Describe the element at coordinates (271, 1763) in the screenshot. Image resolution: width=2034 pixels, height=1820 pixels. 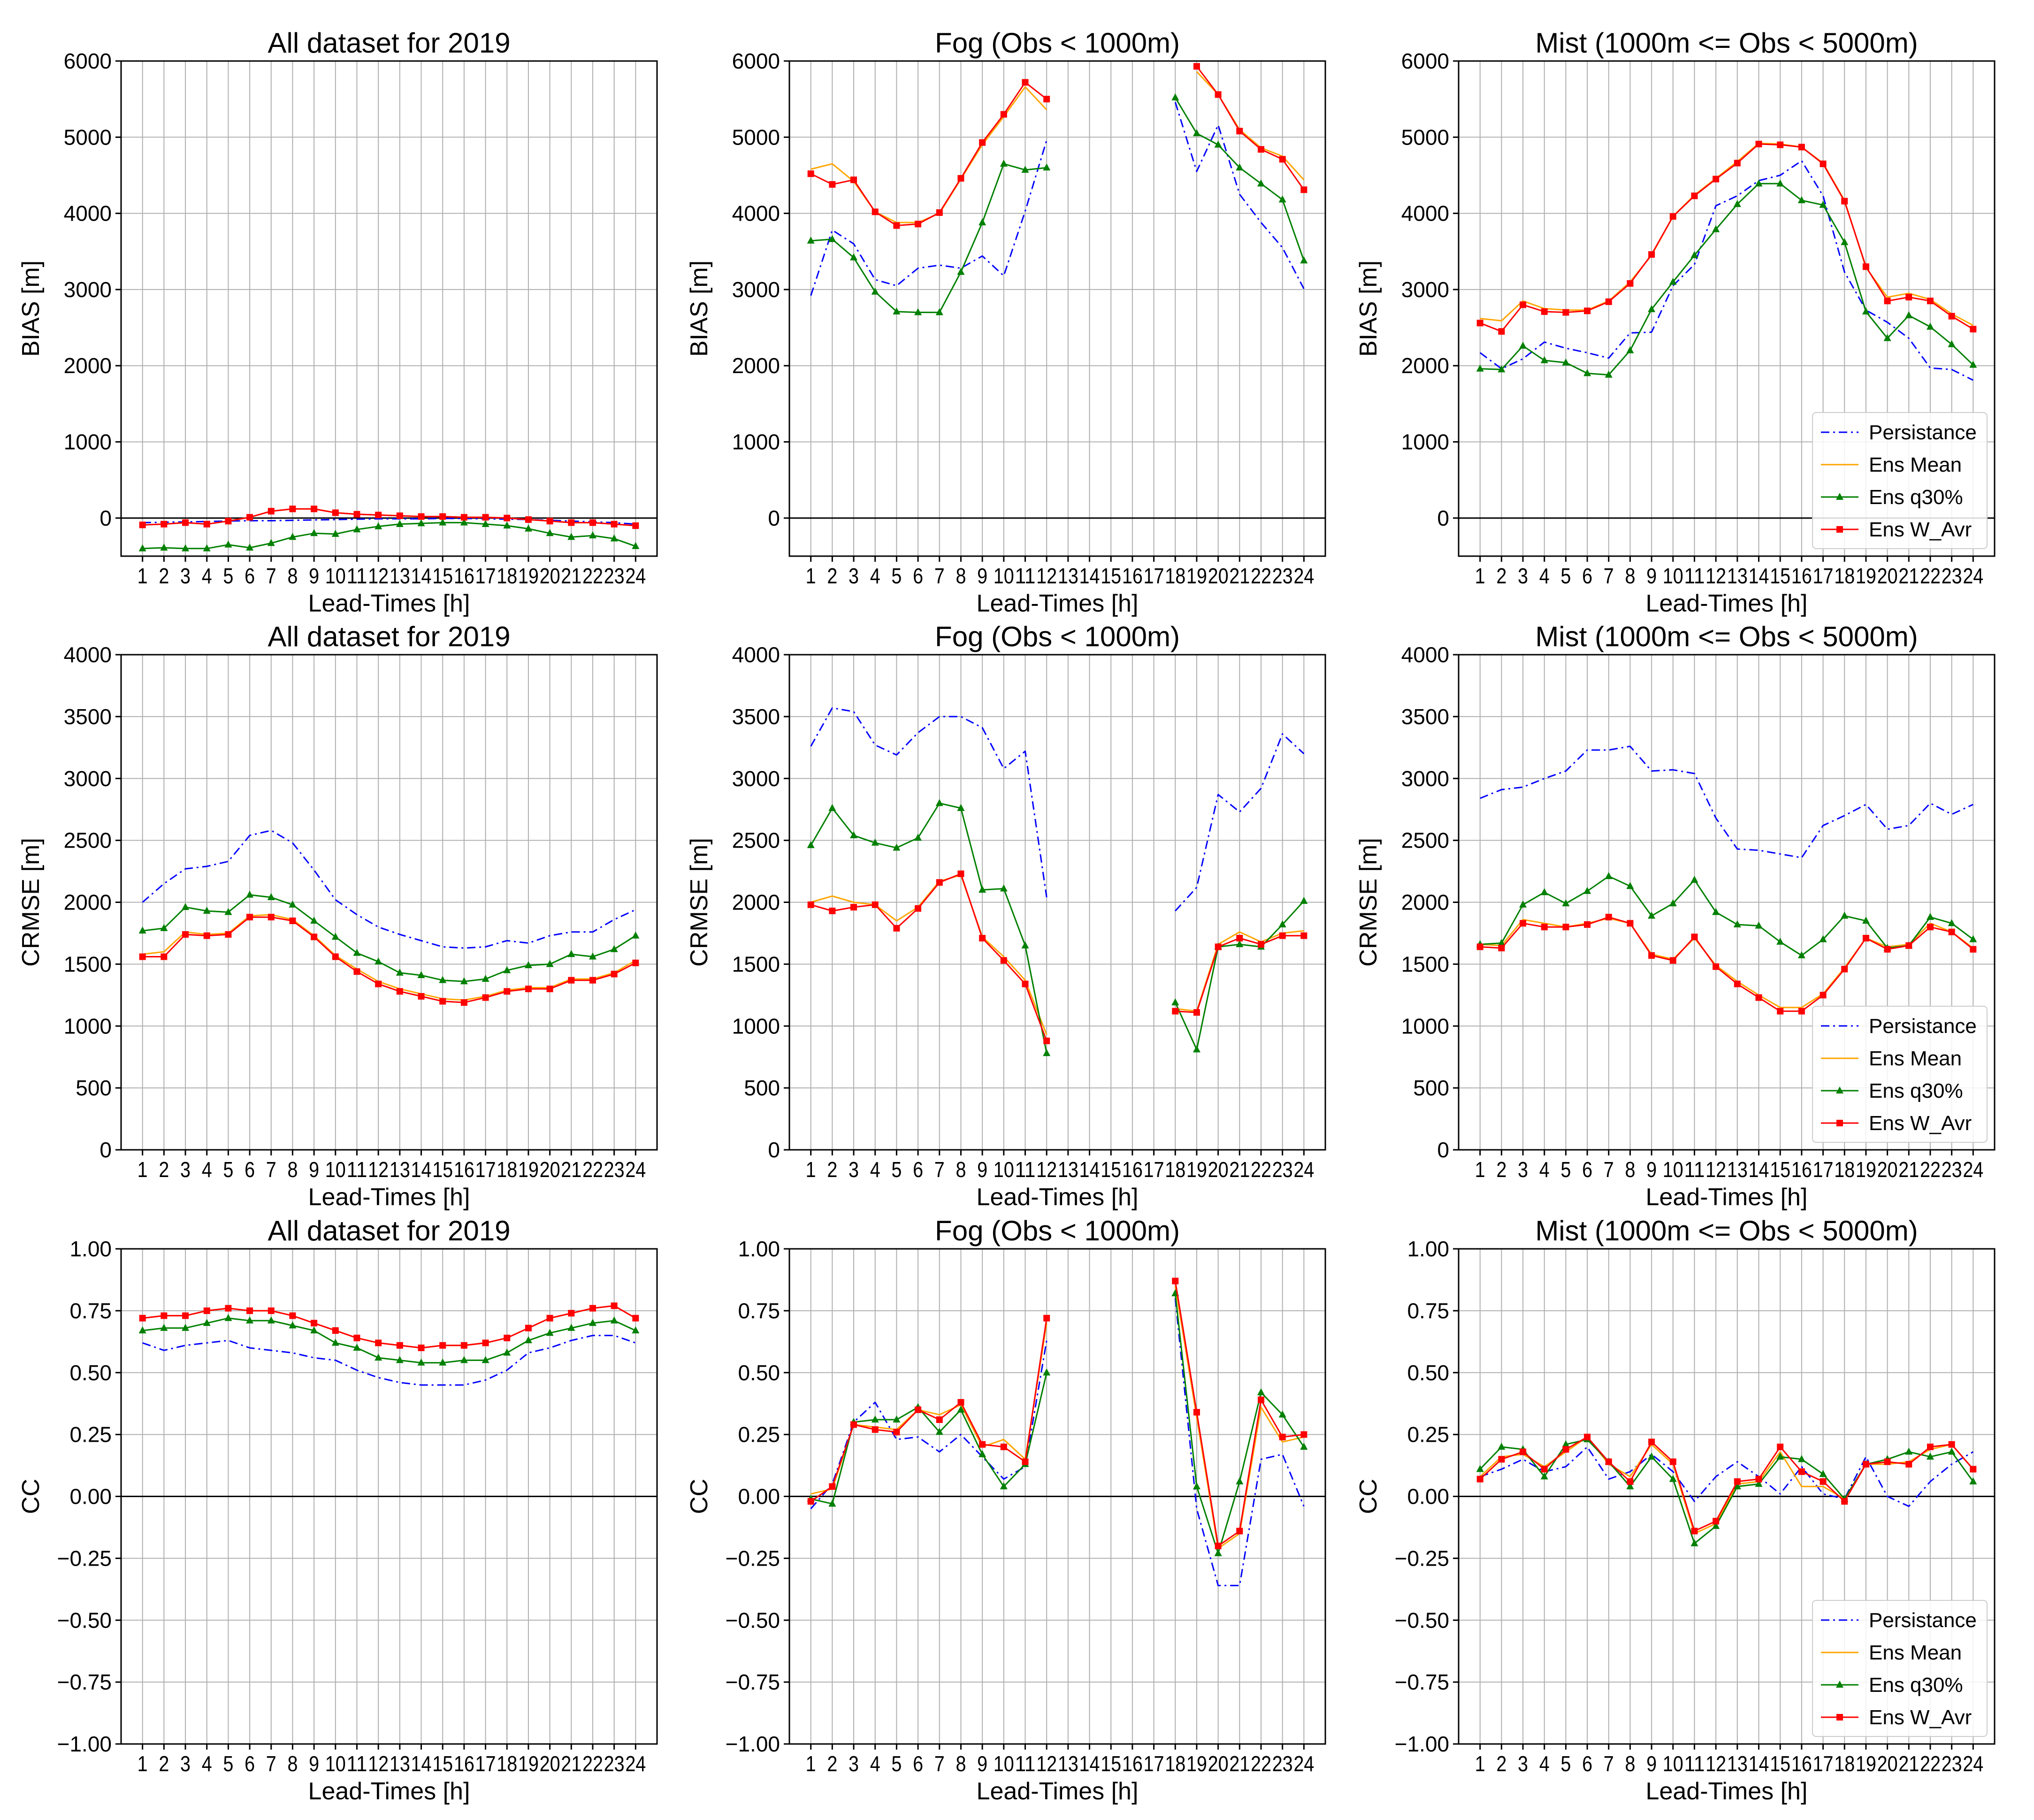
I see `x-tick-label: 7` at that location.